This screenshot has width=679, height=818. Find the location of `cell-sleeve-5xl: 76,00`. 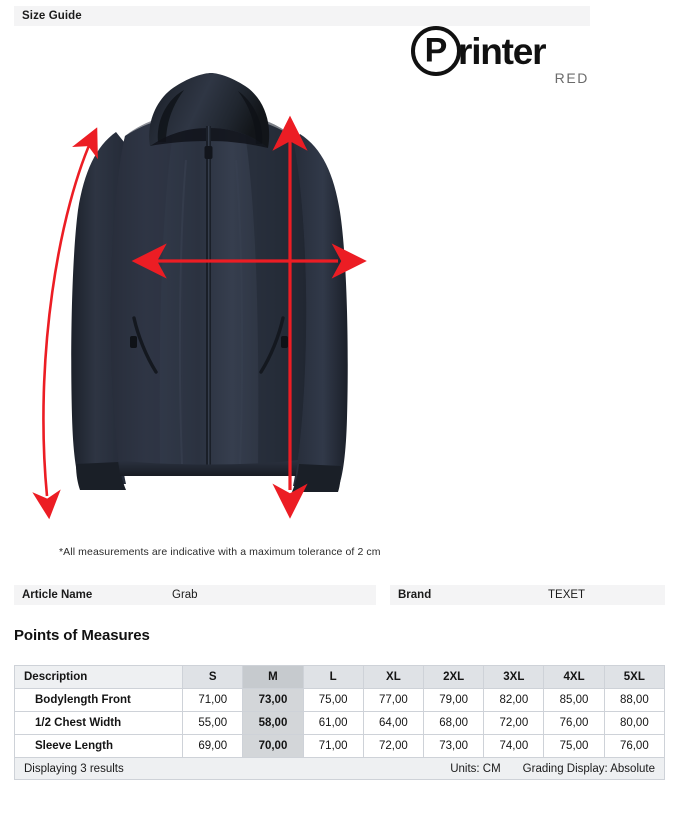

cell-sleeve-5xl: 76,00 is located at coordinates (634, 746).